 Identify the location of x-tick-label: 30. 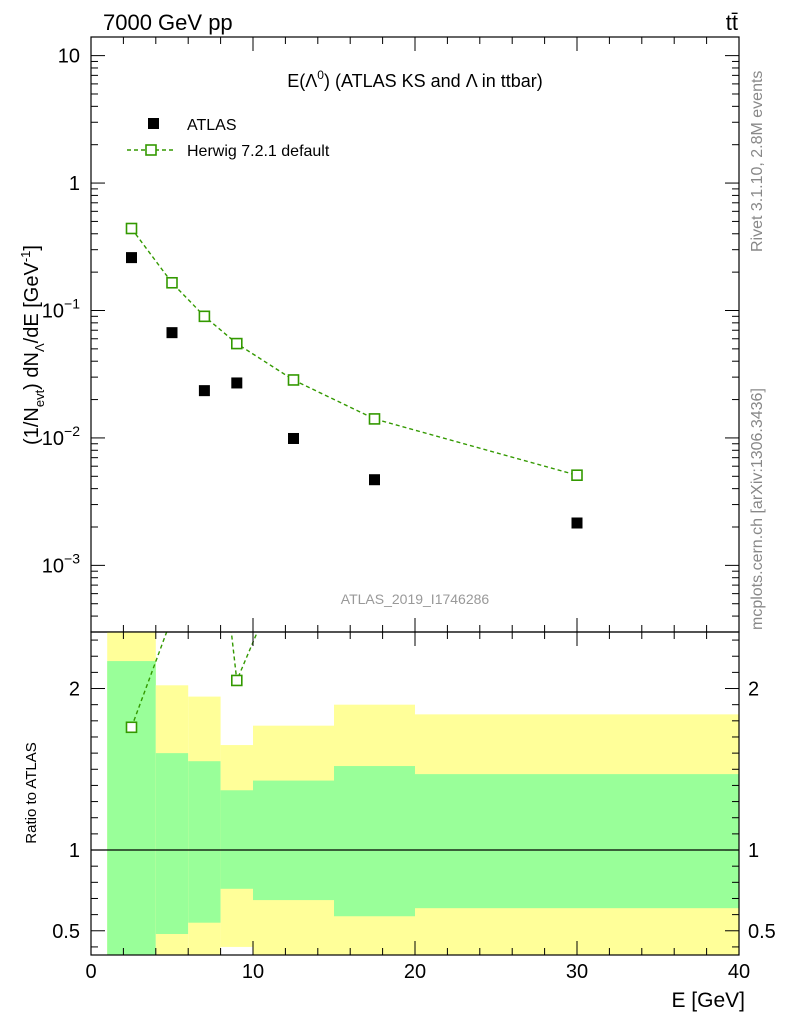
(577, 972).